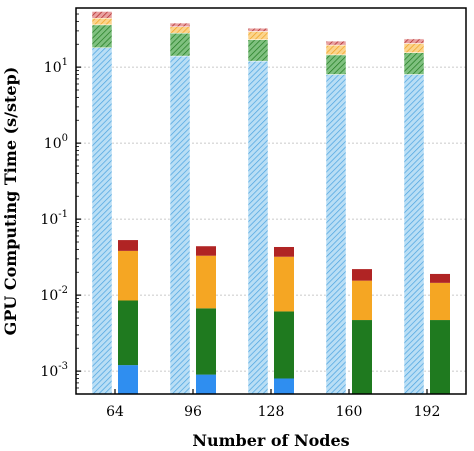  I want to click on y-tick-exponent: -2, so click(63, 290).